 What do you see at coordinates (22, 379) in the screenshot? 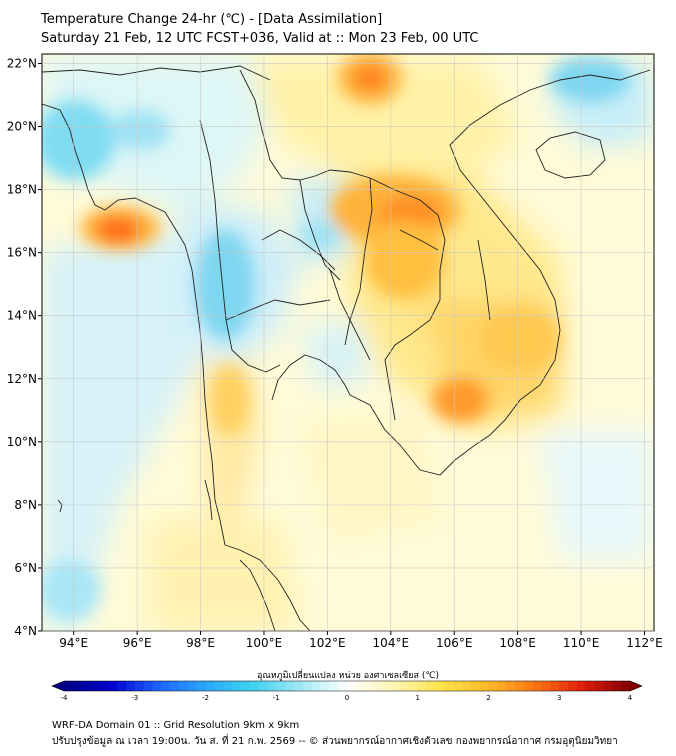
I see `lat-label: 12°N` at bounding box center [22, 379].